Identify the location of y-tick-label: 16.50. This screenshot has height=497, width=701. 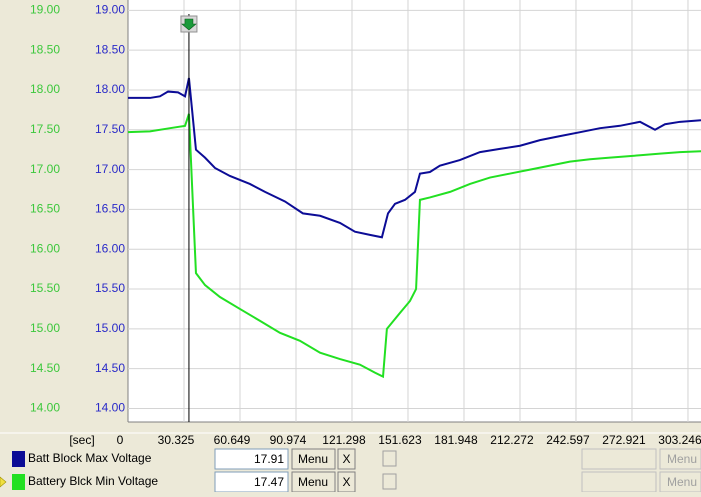
(110, 209).